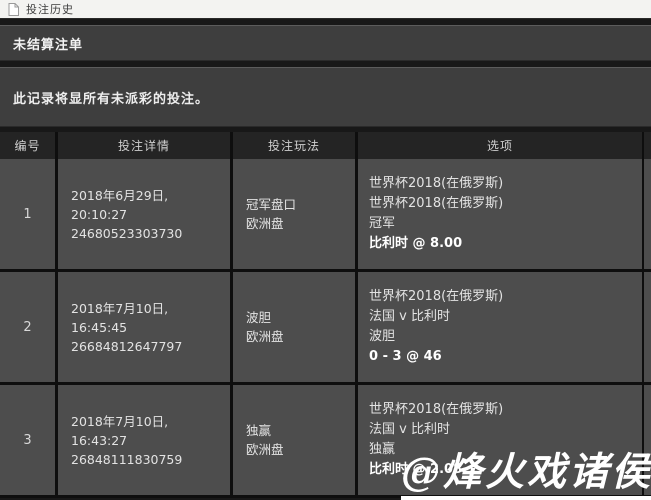 The width and height of the screenshot is (651, 500). What do you see at coordinates (13, 9) in the screenshot?
I see `document-icon` at bounding box center [13, 9].